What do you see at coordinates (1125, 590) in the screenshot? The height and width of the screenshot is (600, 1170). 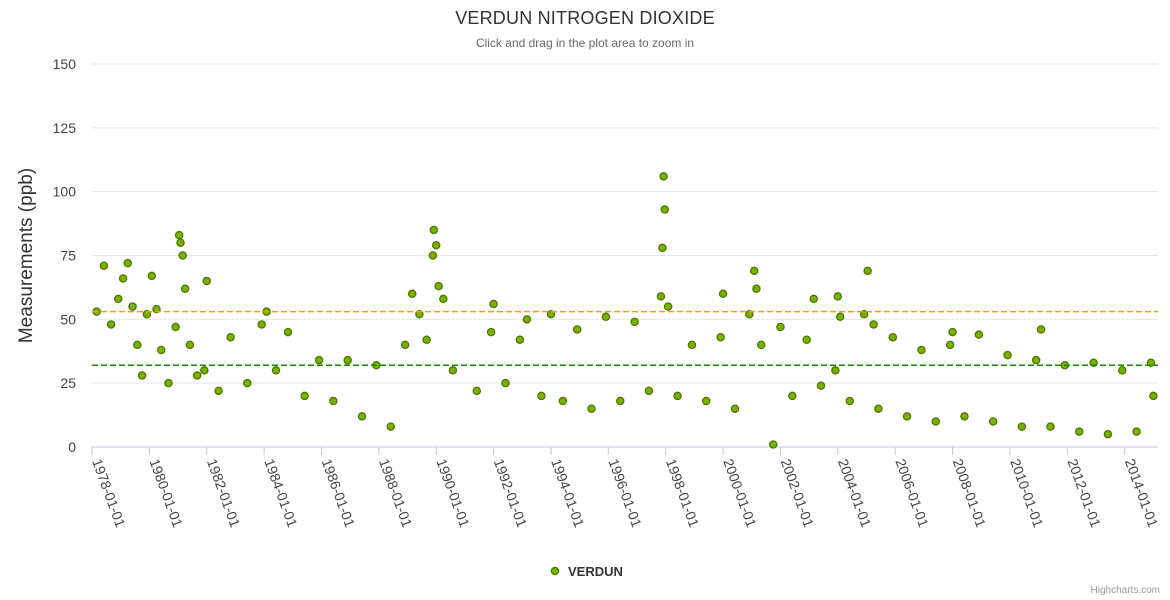 I see `credits-link: Highcharts.com` at bounding box center [1125, 590].